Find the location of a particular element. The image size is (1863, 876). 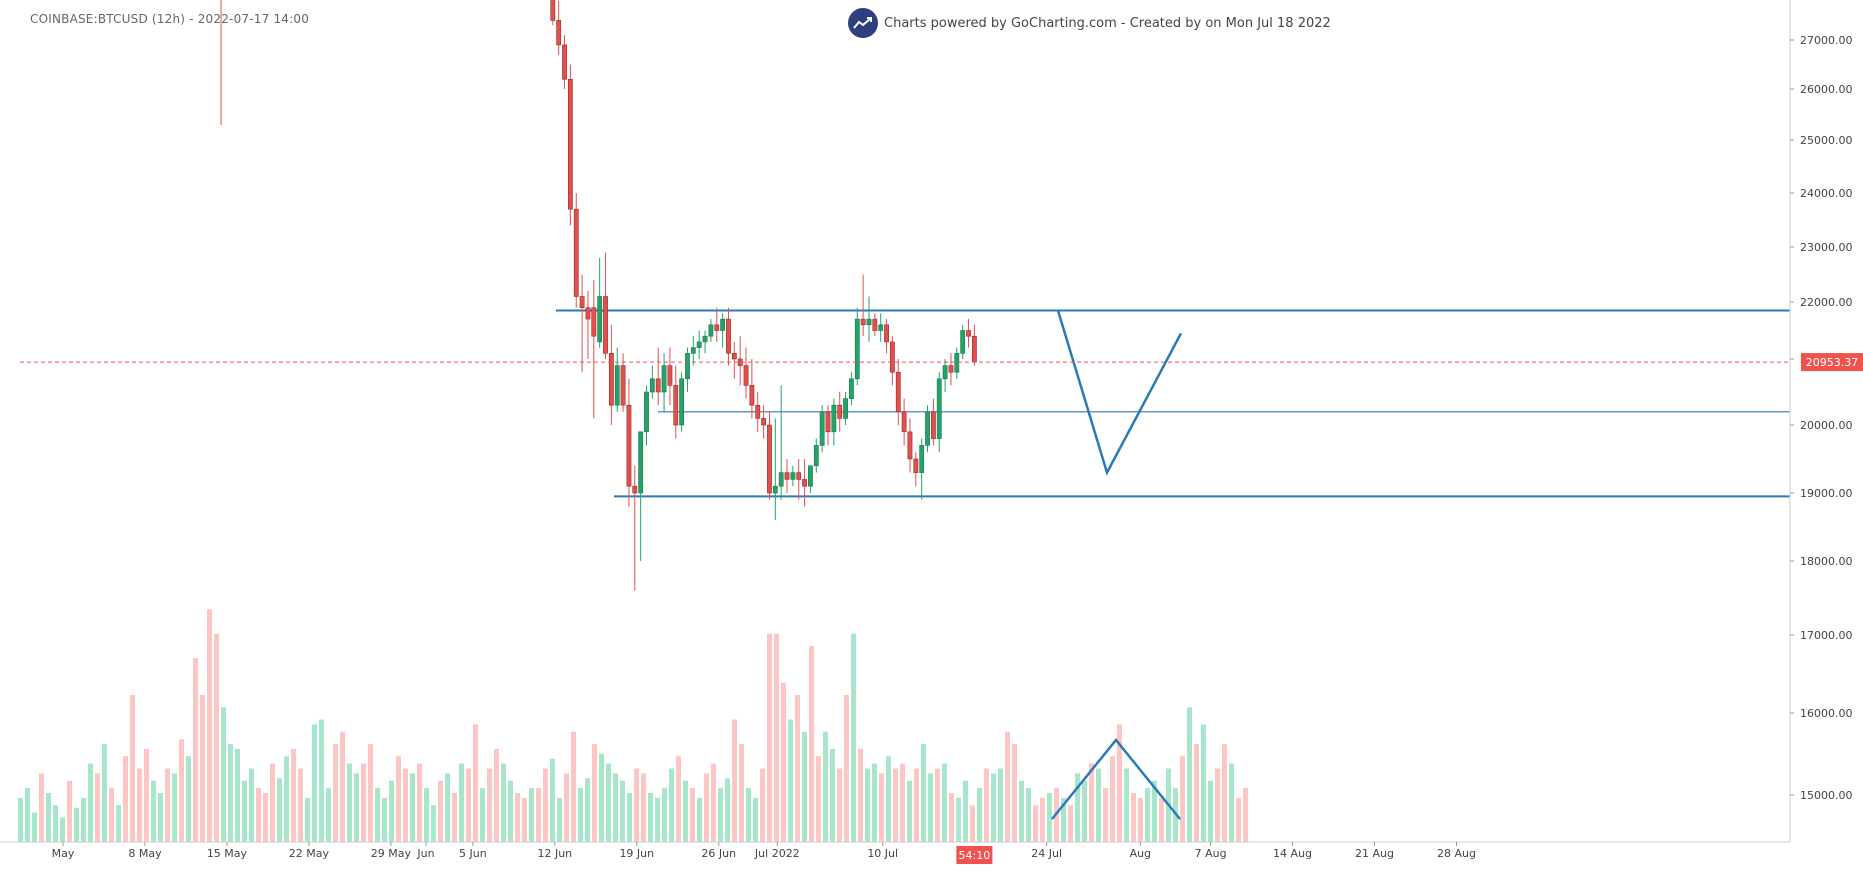

y-tick-label: 19000.00 is located at coordinates (1826, 493).